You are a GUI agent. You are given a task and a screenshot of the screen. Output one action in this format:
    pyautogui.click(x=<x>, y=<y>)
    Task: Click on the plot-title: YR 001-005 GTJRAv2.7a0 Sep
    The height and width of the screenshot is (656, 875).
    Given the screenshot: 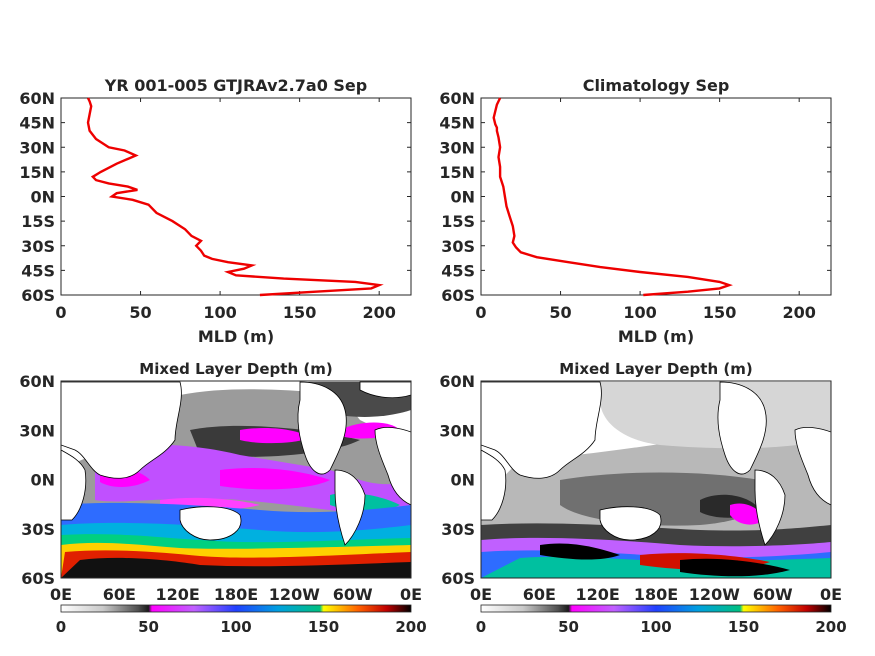 What is the action you would take?
    pyautogui.click(x=235, y=85)
    